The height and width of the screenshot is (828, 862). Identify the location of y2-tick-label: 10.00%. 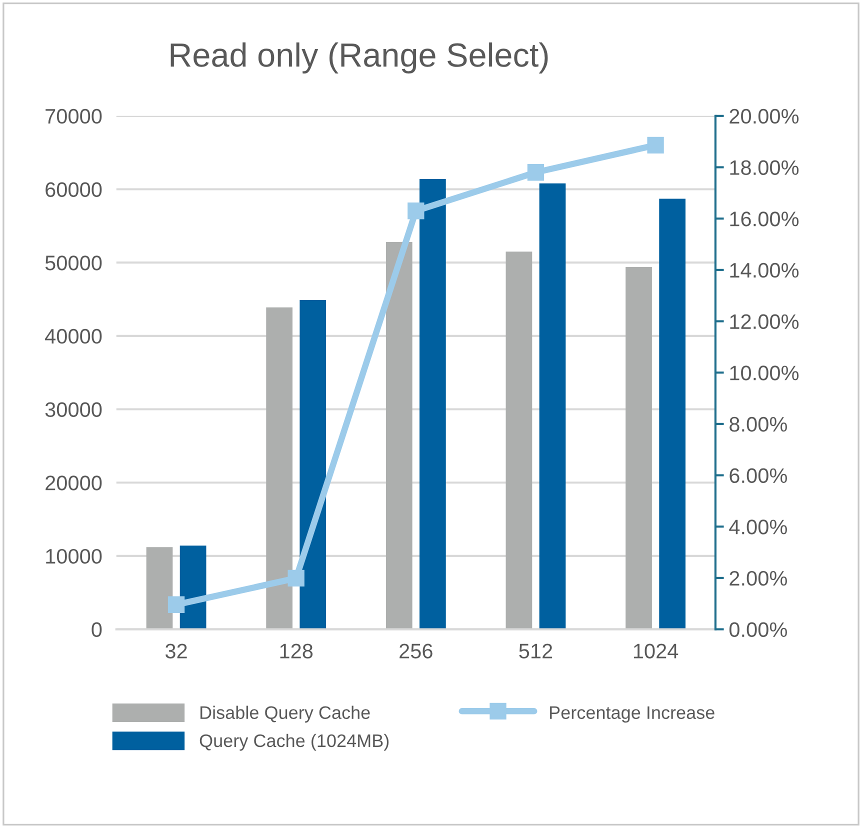
(764, 373).